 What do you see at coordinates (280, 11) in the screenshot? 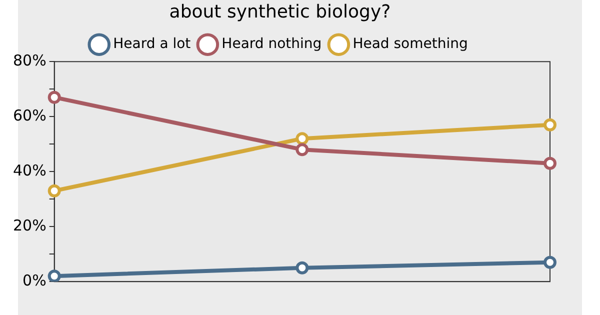
I see `chart-title: about synthetic biology?` at bounding box center [280, 11].